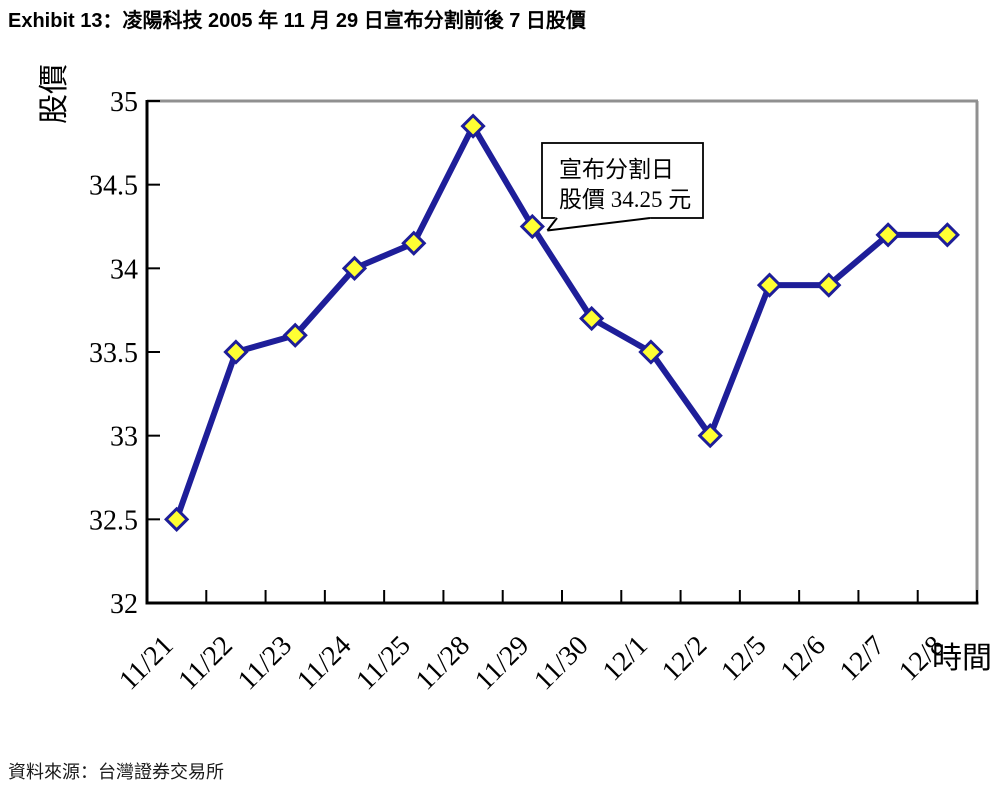 The image size is (1000, 796). What do you see at coordinates (124, 269) in the screenshot?
I see `y-axis-tick-label: 34` at bounding box center [124, 269].